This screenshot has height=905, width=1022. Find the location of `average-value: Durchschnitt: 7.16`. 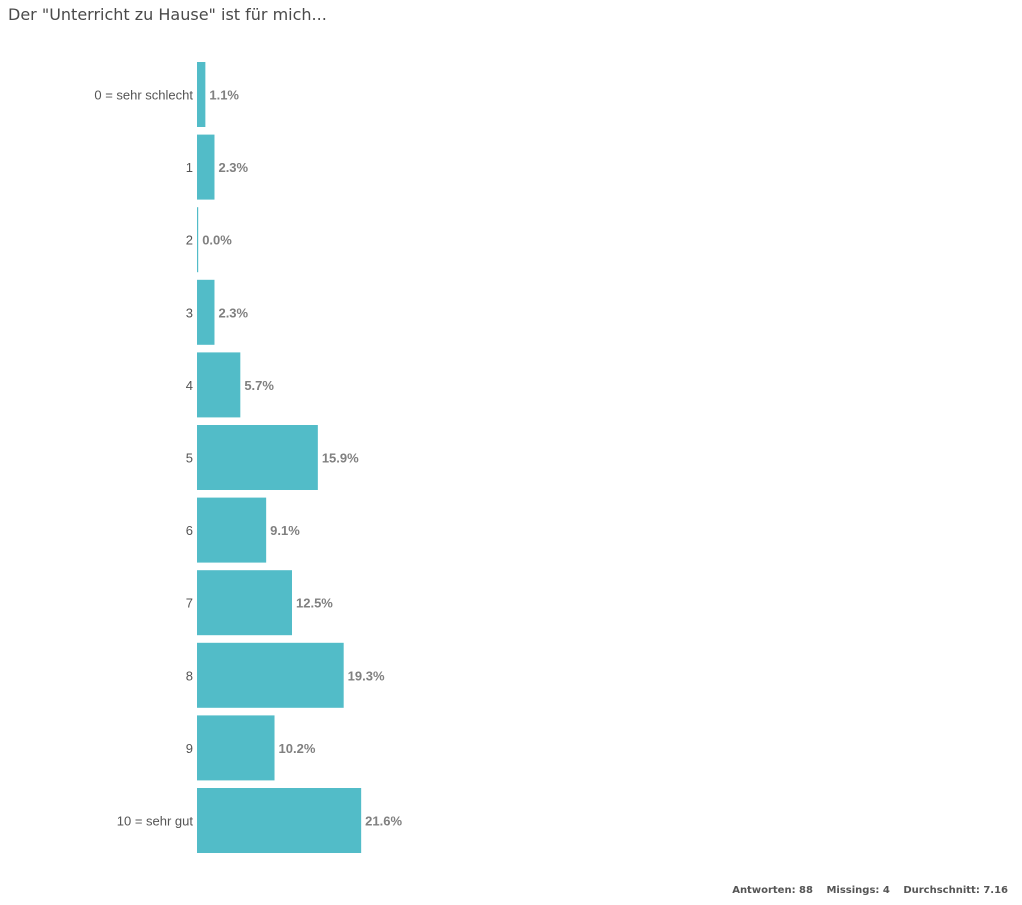

average-value: Durchschnitt: 7.16 is located at coordinates (955, 890).